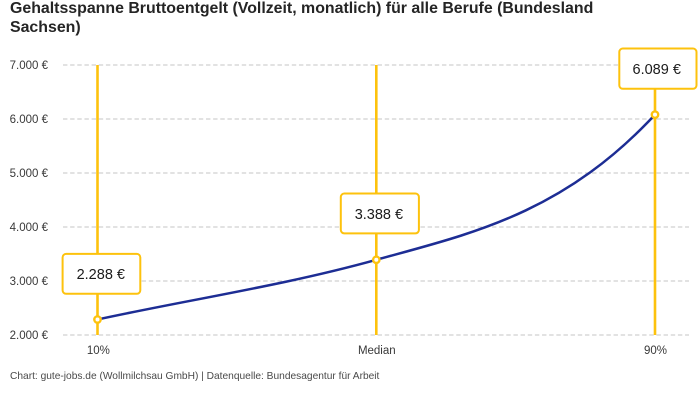 The height and width of the screenshot is (400, 700). I want to click on svg-text: 90%, so click(655, 351).